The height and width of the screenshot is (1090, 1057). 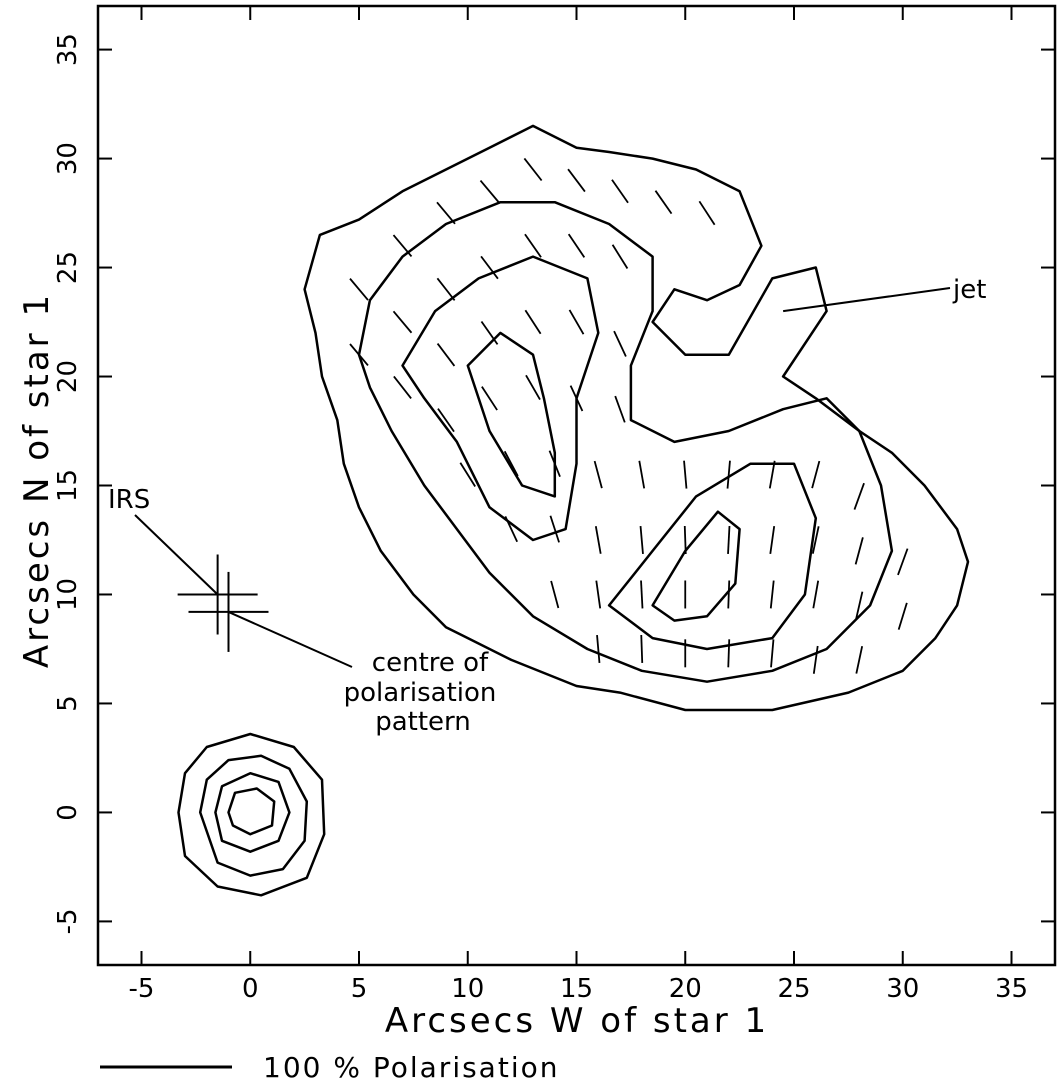 What do you see at coordinates (68, 812) in the screenshot?
I see `y-tick-label: 0` at bounding box center [68, 812].